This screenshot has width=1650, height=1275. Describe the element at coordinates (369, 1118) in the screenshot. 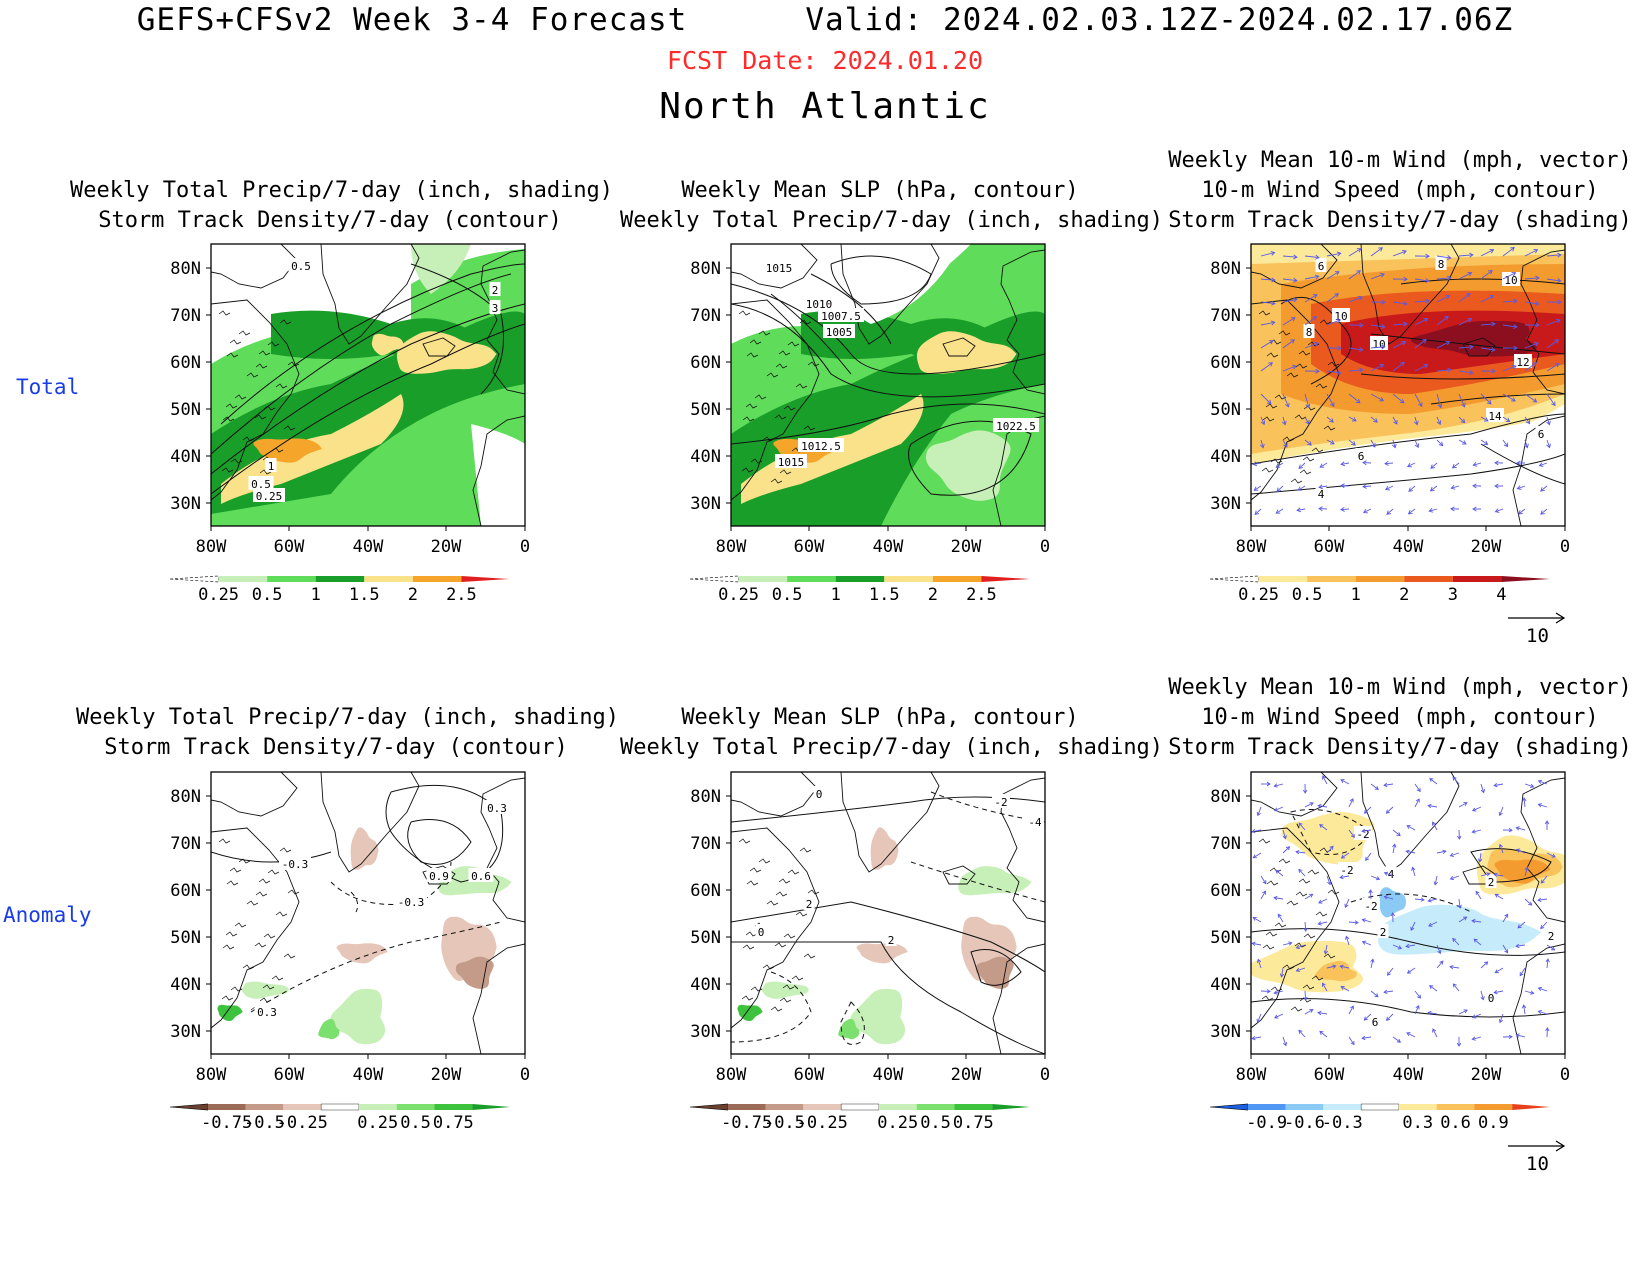

I see `colorbar-precip-anomaly: -0.75 -0.5 -0.25 0.25 0.5 0.75` at that location.